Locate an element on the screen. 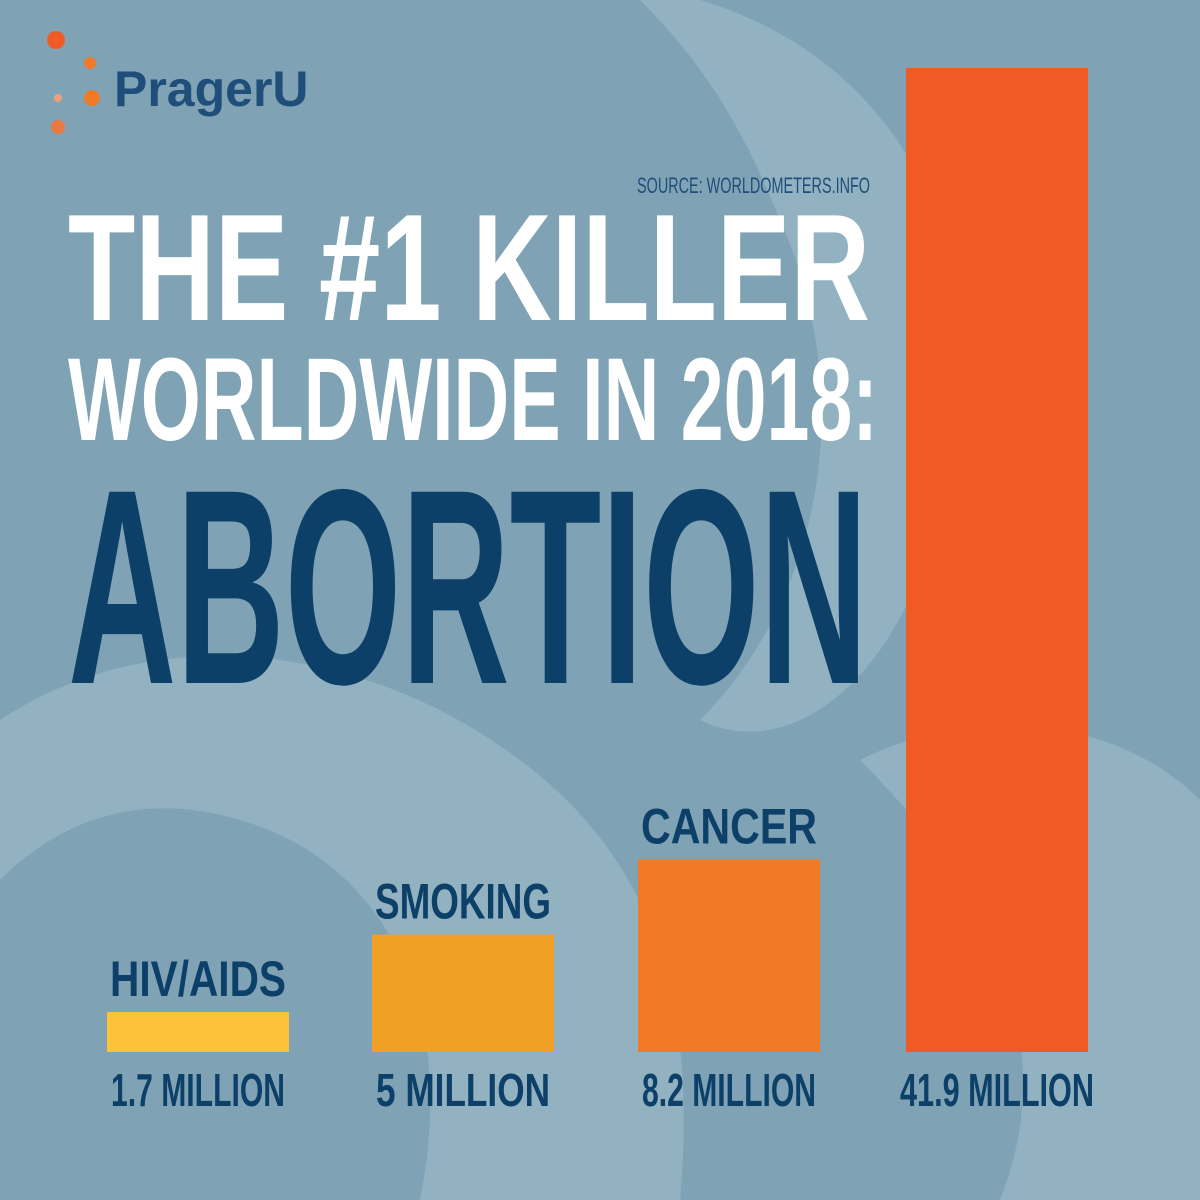  chart-subtitle: WORLDWIDE IN 2018: is located at coordinates (473, 400).